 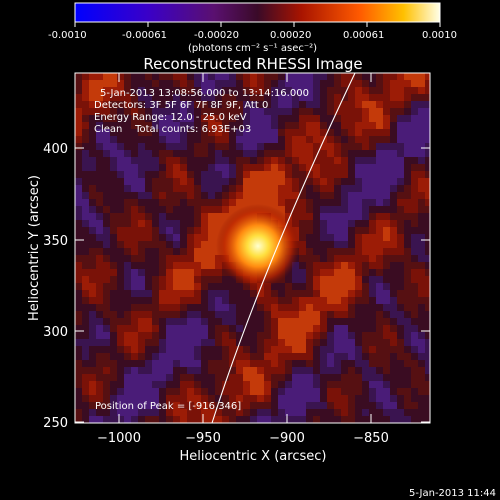 What do you see at coordinates (181, 105) in the screenshot?
I see `info-detectors: Detectors: 3F 5F 6F 7F 8F 9F, Att 0` at bounding box center [181, 105].